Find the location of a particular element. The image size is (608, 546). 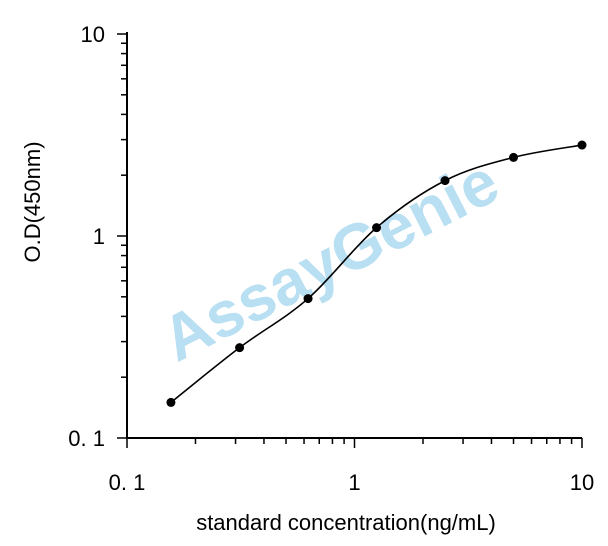

y-axis-title: O.D(450nm) is located at coordinates (32, 201).